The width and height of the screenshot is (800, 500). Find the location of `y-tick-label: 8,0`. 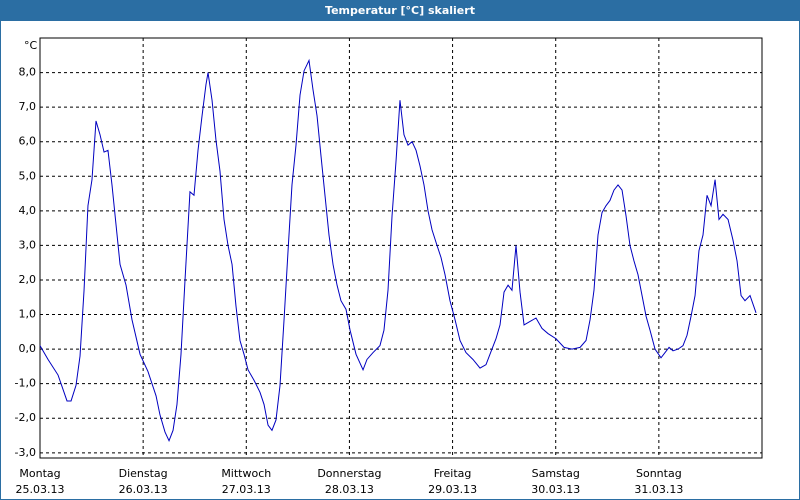

y-tick-label: 8,0 is located at coordinates (28, 72).